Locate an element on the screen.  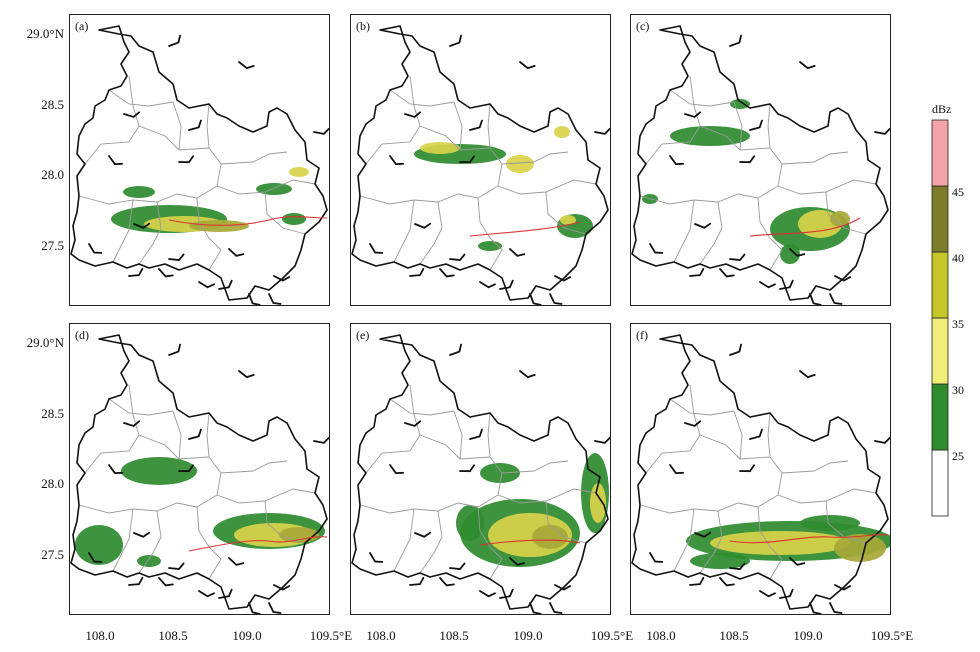
latitude-tick-label: 29.0°N is located at coordinates (46, 342).